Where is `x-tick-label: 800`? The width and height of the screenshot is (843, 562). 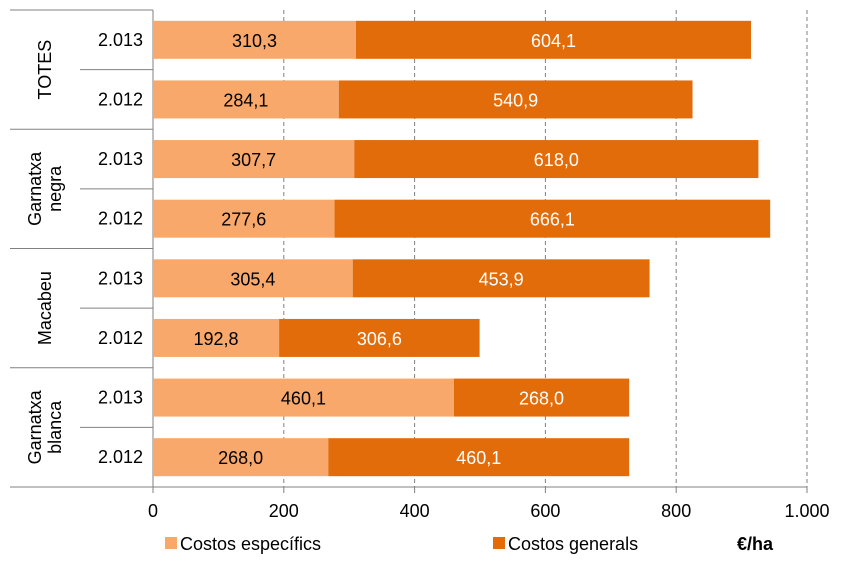
x-tick-label: 800 is located at coordinates (676, 511).